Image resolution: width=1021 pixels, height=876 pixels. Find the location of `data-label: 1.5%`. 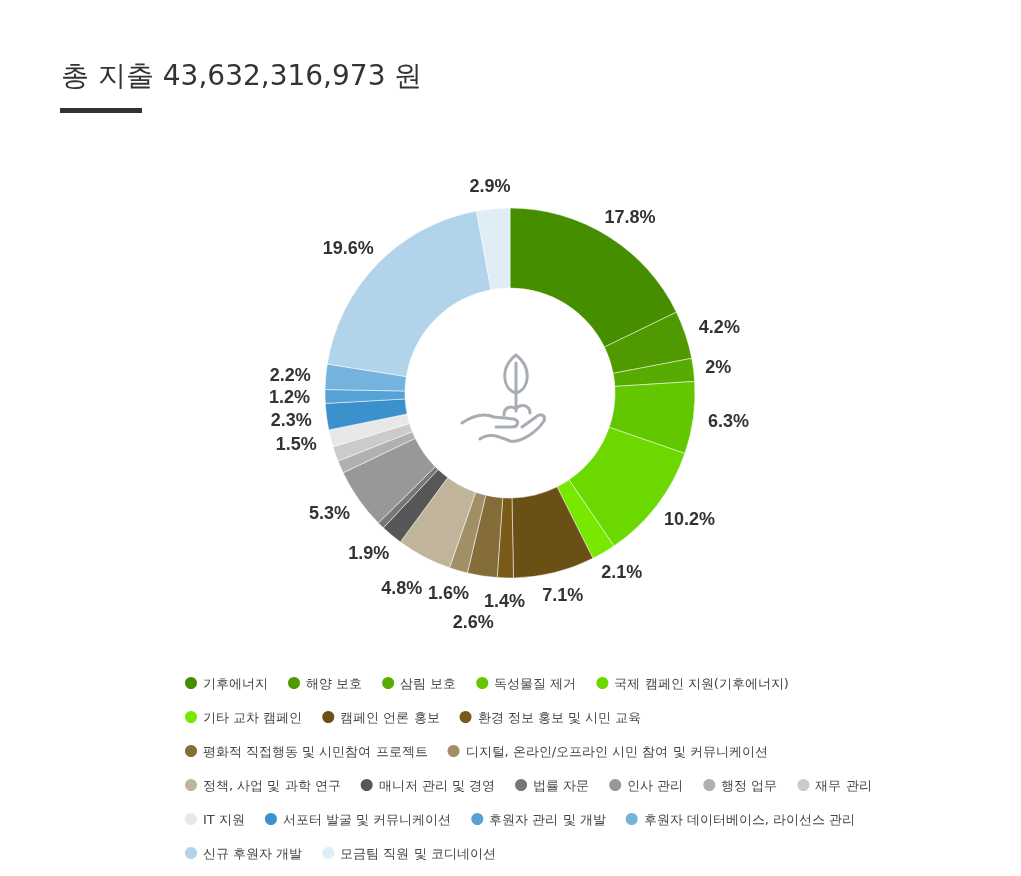

data-label: 1.5% is located at coordinates (296, 444).